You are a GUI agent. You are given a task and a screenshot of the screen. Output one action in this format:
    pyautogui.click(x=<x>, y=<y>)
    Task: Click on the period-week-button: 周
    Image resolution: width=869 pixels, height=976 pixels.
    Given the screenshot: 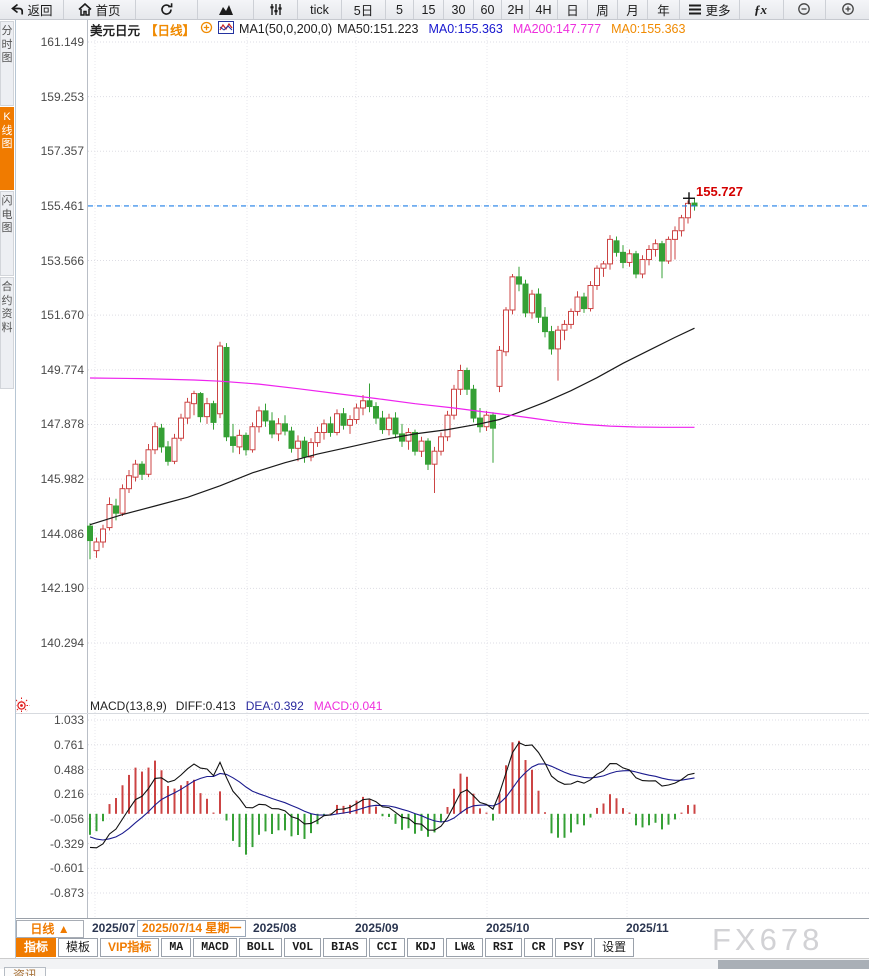 What is the action you would take?
    pyautogui.click(x=603, y=9)
    